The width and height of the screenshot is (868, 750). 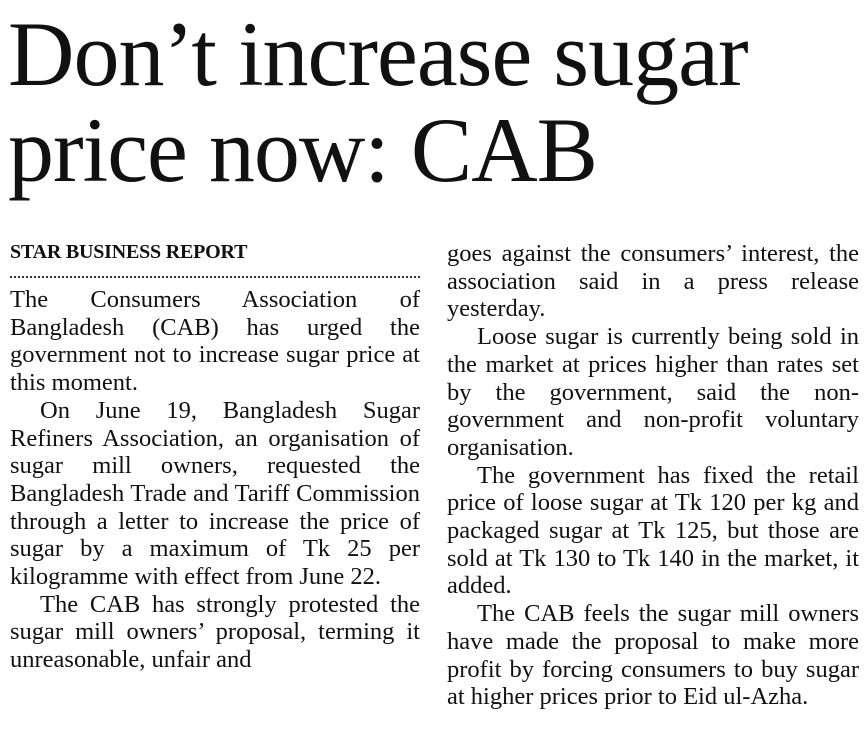 I want to click on byline: STAR BUSINESS REPORT, so click(x=215, y=259).